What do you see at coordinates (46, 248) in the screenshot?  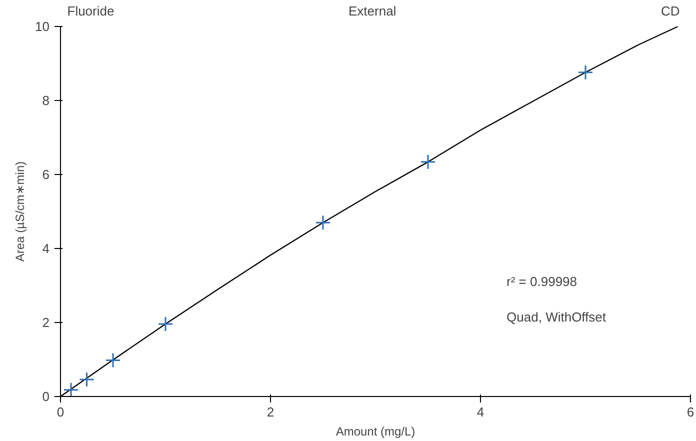 I see `y-tick-label: 4` at bounding box center [46, 248].